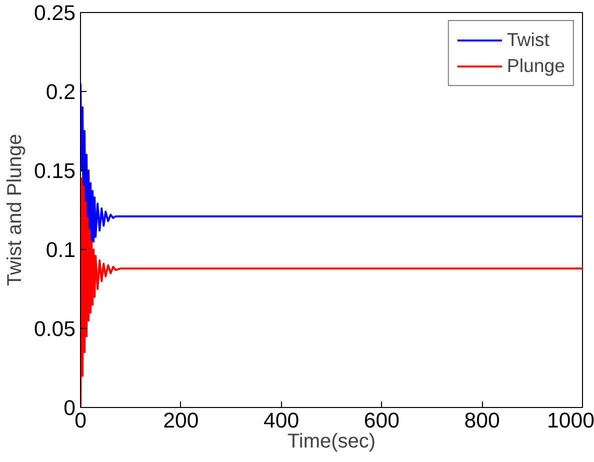  What do you see at coordinates (55, 171) in the screenshot?
I see `y-tick-label: 0.15` at bounding box center [55, 171].